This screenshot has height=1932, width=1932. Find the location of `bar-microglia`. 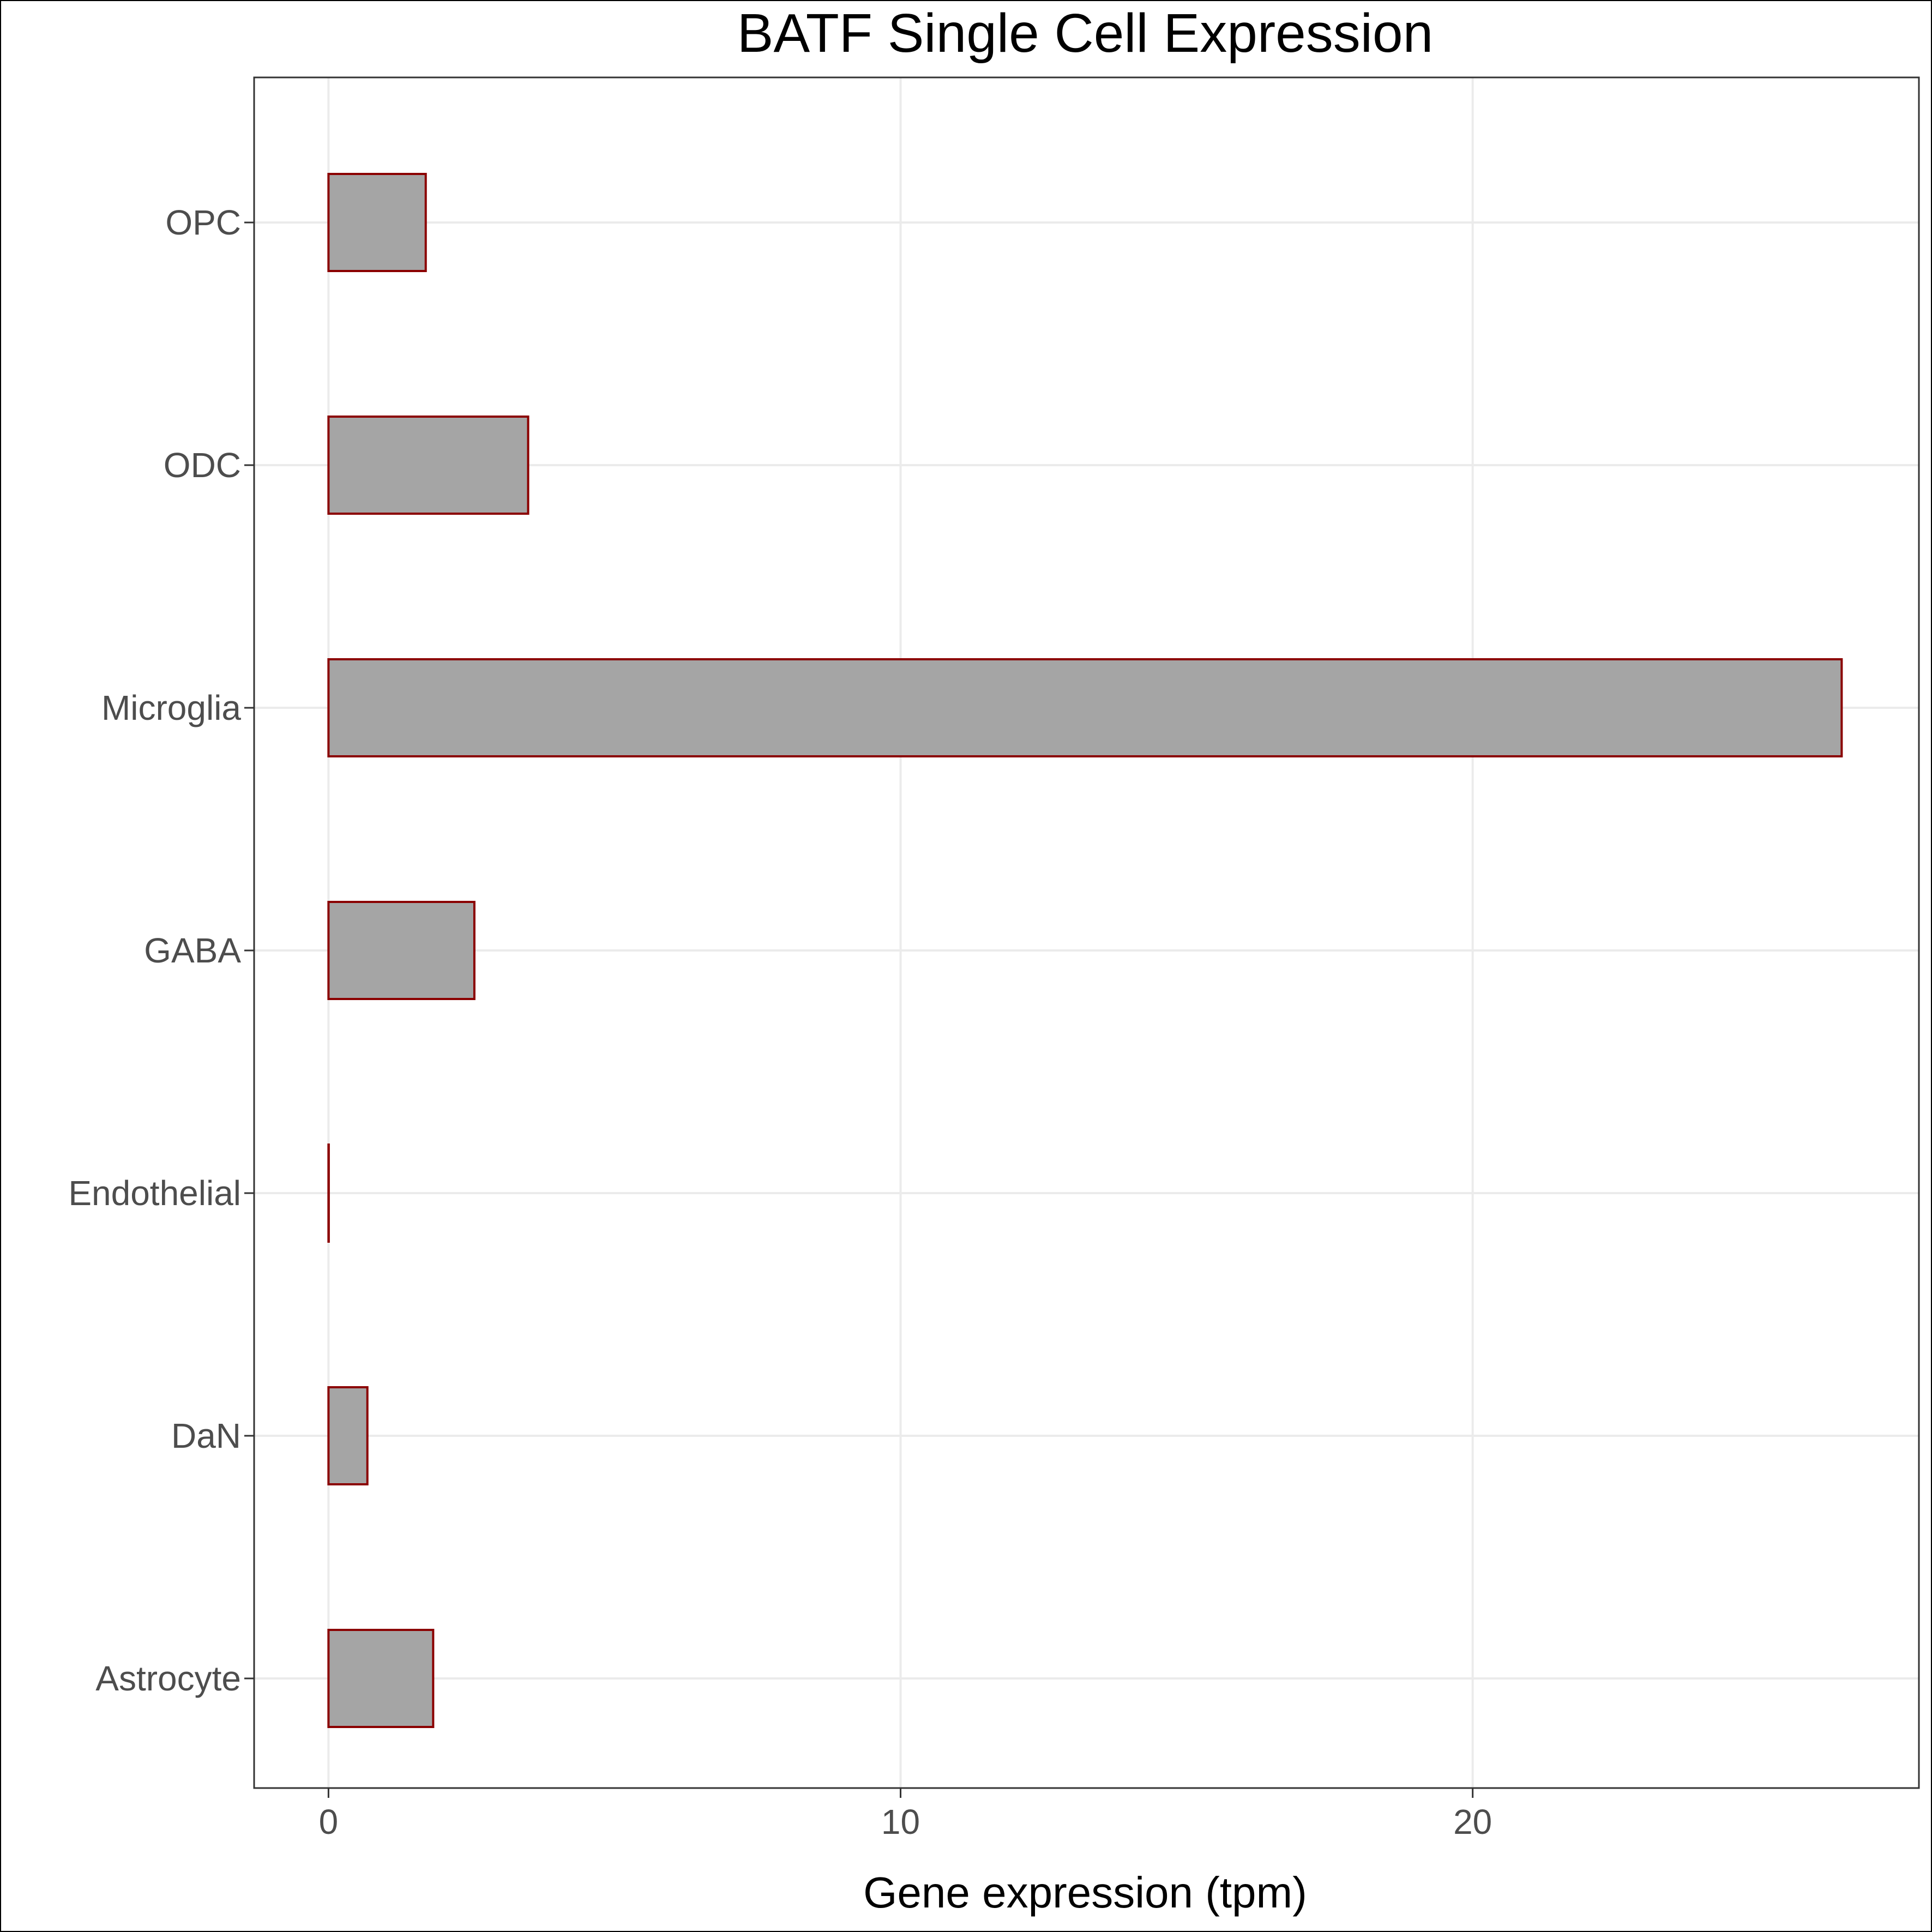

bar-microglia is located at coordinates (1085, 707).